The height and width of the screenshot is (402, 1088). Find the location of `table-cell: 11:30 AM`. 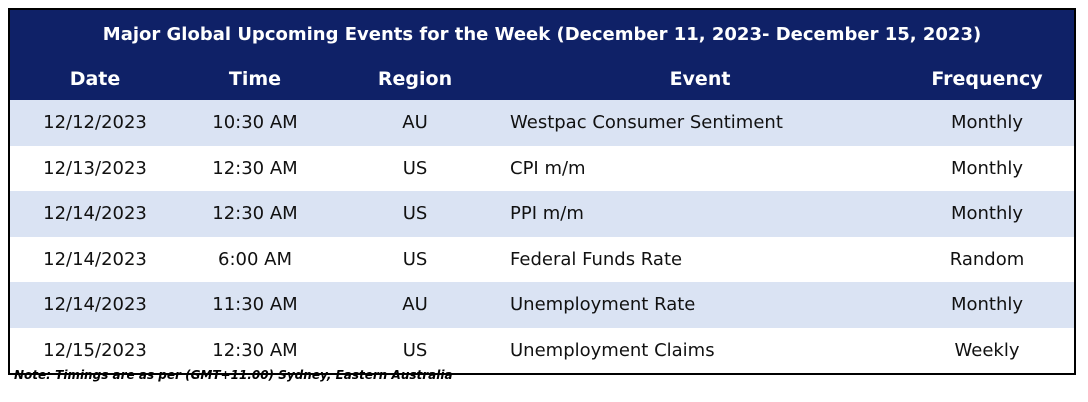

table-cell: 11:30 AM is located at coordinates (255, 305).